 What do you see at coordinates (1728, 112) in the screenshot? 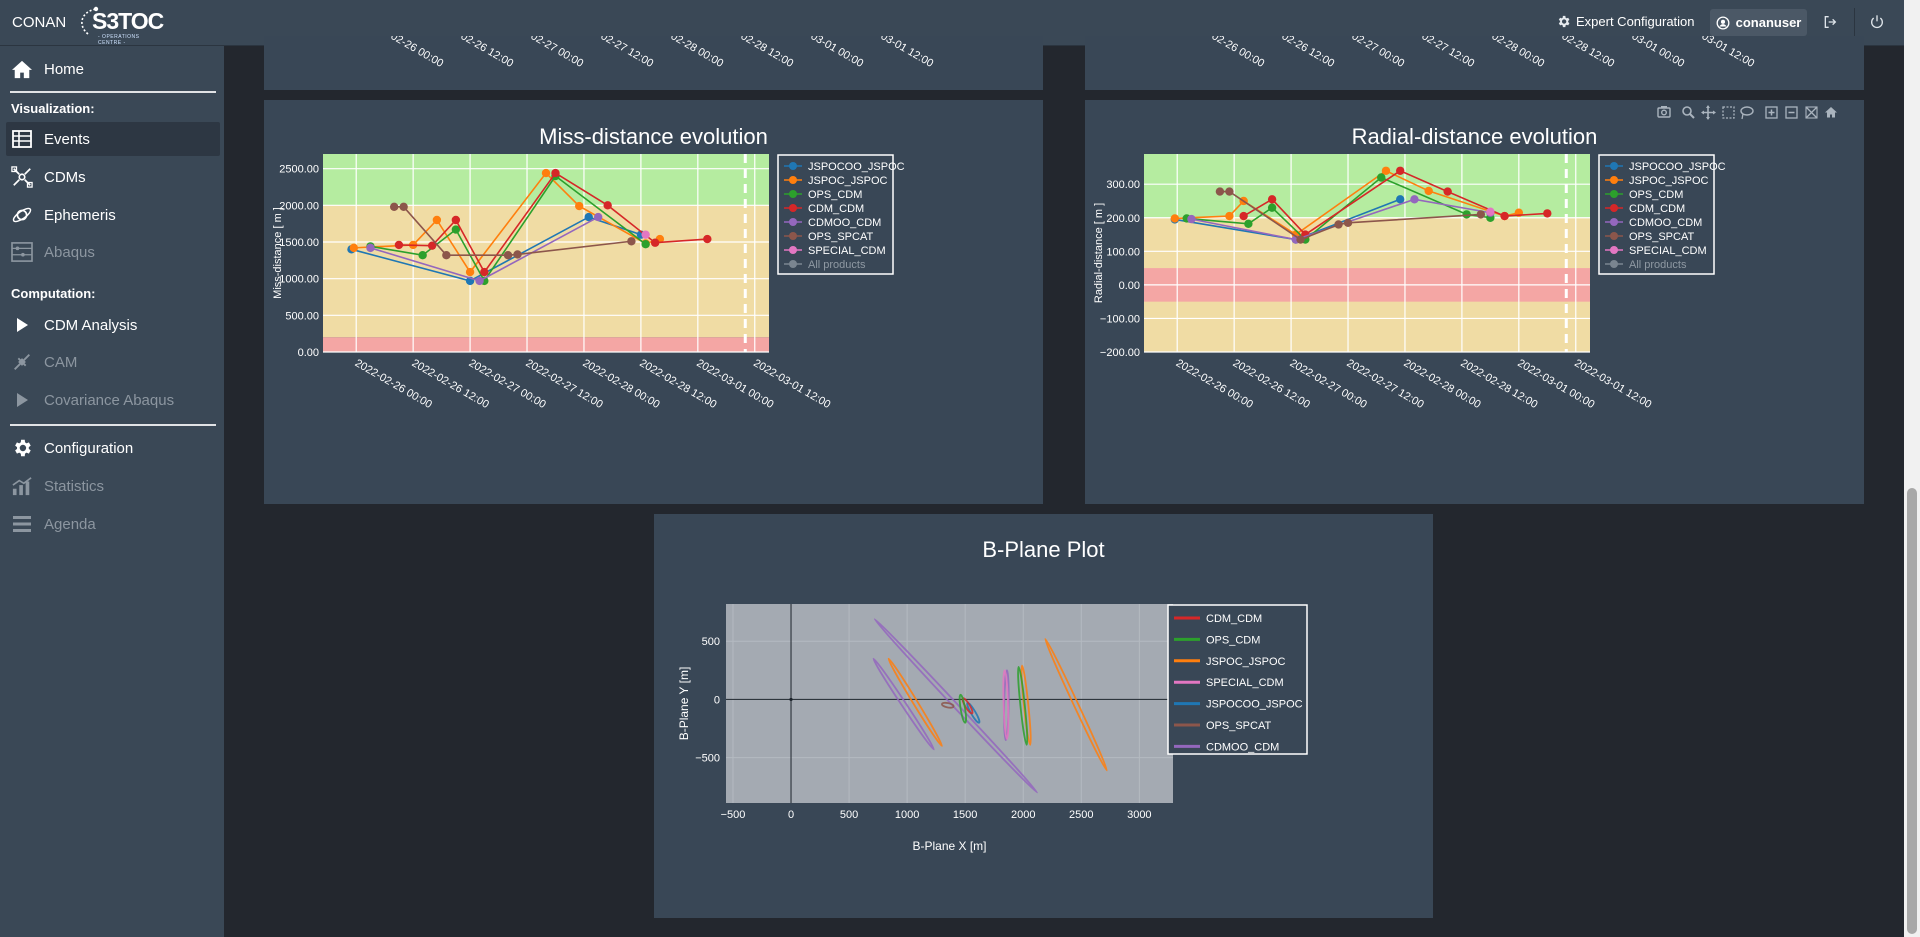
I see `box-select-icon` at bounding box center [1728, 112].